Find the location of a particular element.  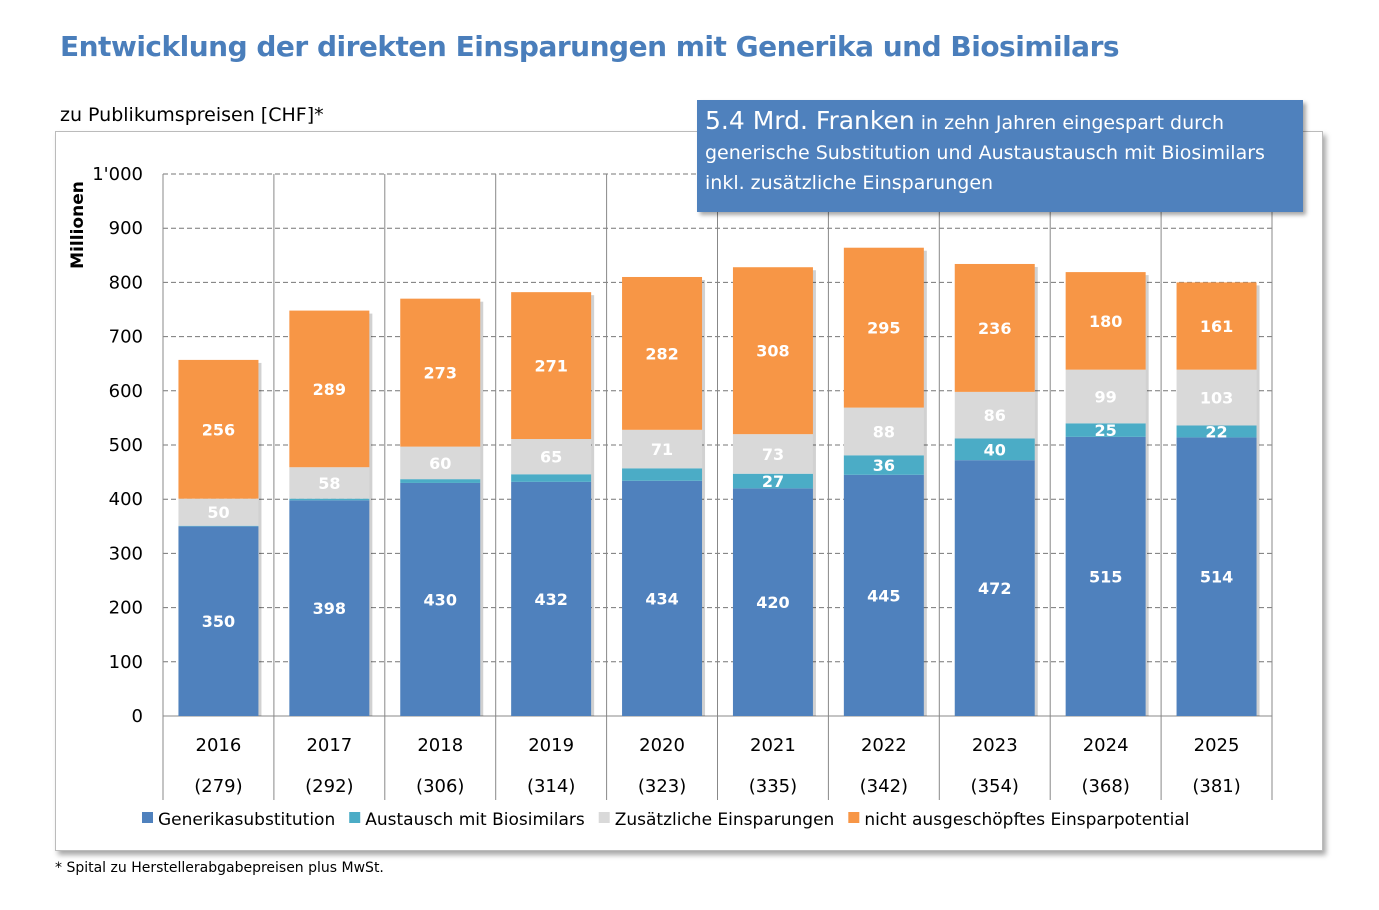

y-tick-label: 400 is located at coordinates (126, 499).